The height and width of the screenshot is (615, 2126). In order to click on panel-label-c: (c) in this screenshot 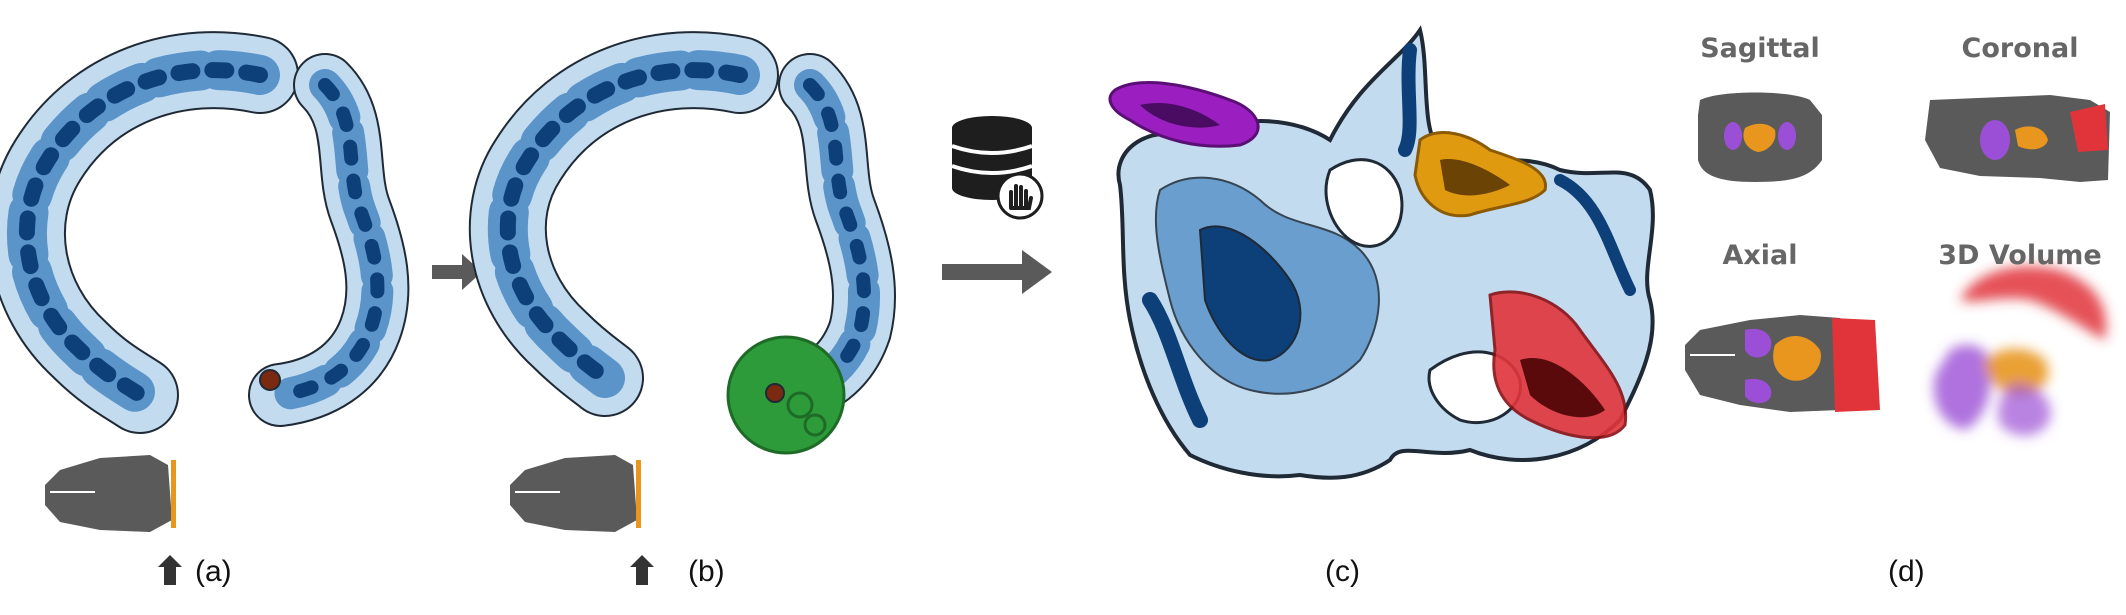, I will do `click(1342, 571)`.